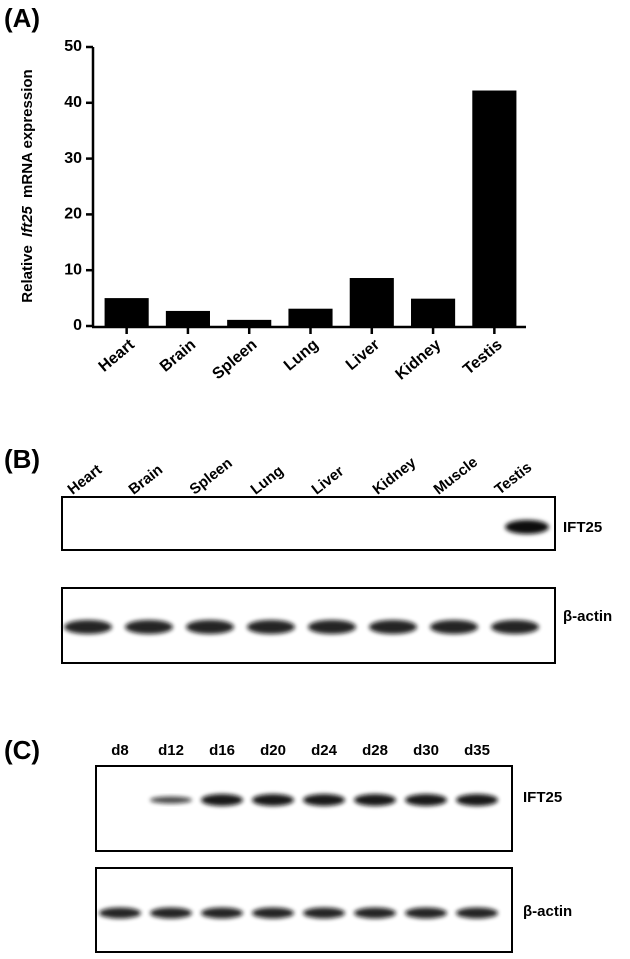 The width and height of the screenshot is (630, 959). Describe the element at coordinates (22, 459) in the screenshot. I see `panel-label: (B)` at that location.